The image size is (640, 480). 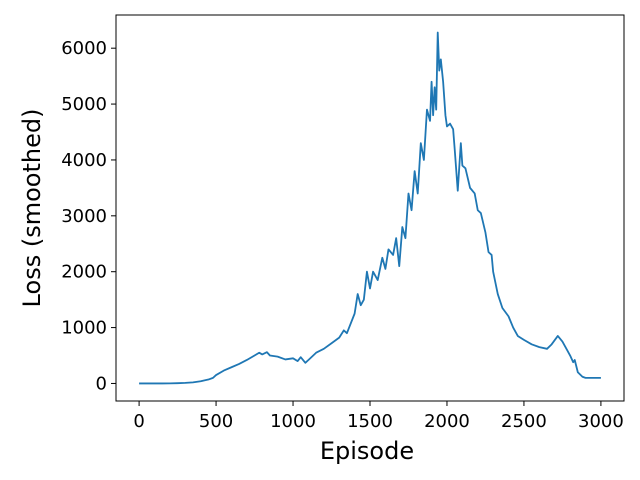 I want to click on x-tick-label: 3000, so click(x=601, y=421).